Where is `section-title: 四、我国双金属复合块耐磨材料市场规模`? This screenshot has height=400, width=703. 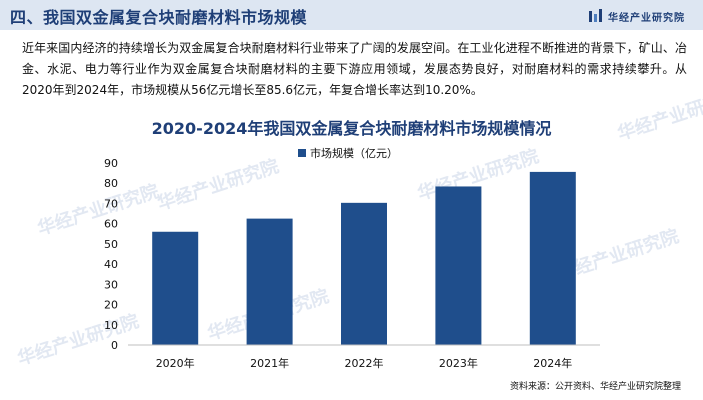
section-title: 四、我国双金属复合块耐磨材料市场规模 is located at coordinates (159, 17).